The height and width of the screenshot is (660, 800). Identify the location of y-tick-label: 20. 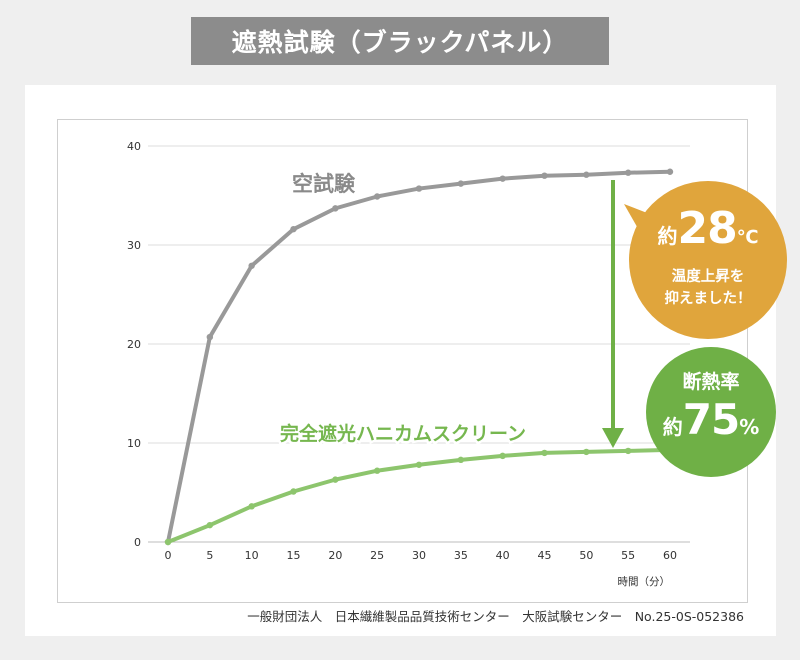
(134, 344).